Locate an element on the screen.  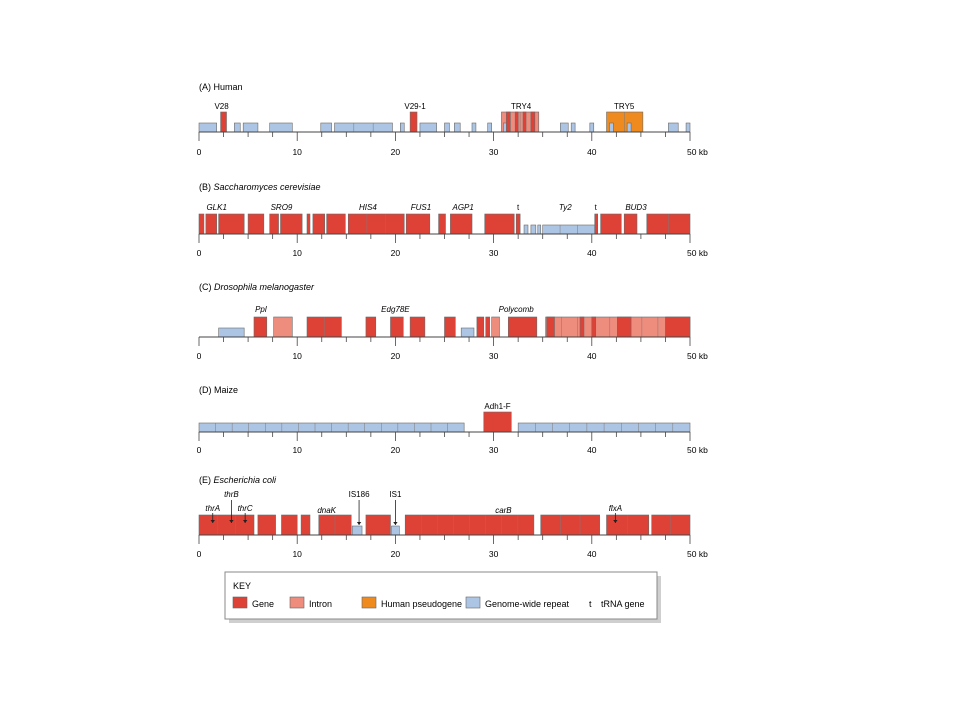
gene-label: Polycomb is located at coordinates (517, 309).